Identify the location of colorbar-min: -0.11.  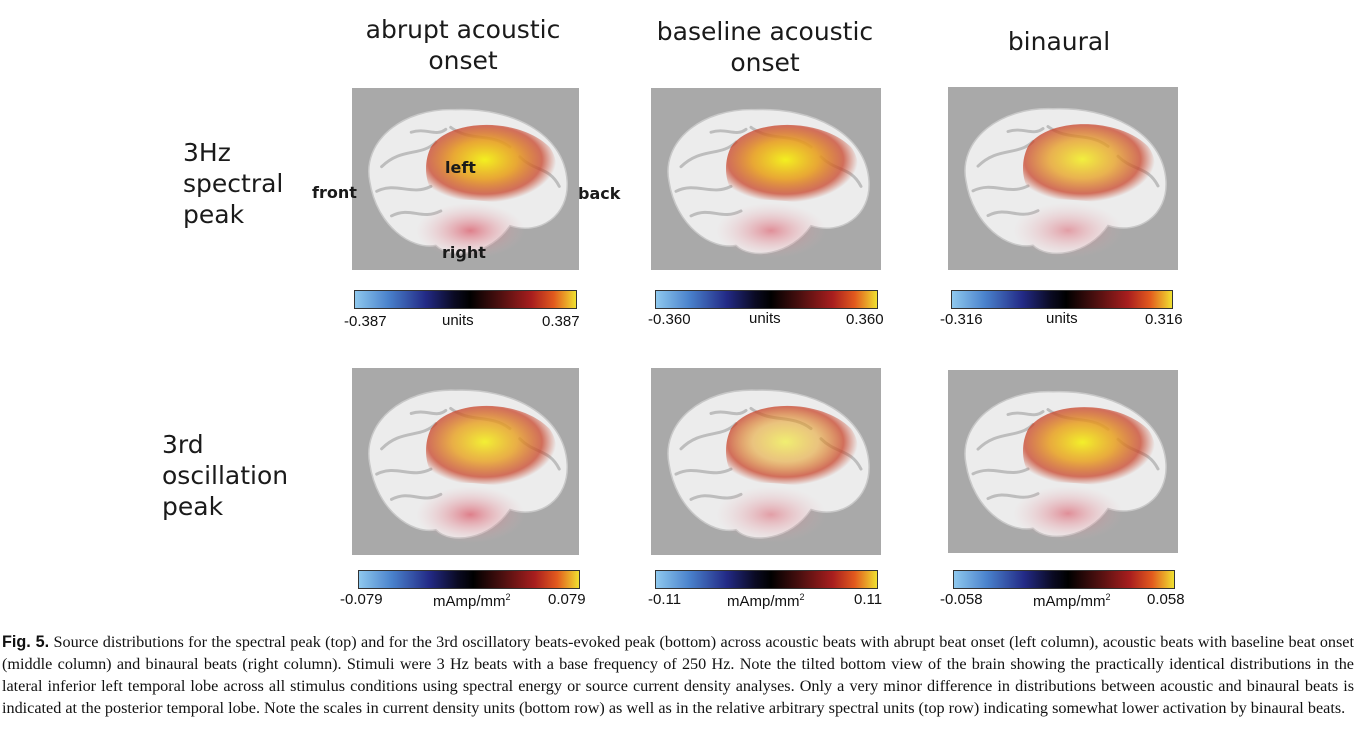
(665, 599).